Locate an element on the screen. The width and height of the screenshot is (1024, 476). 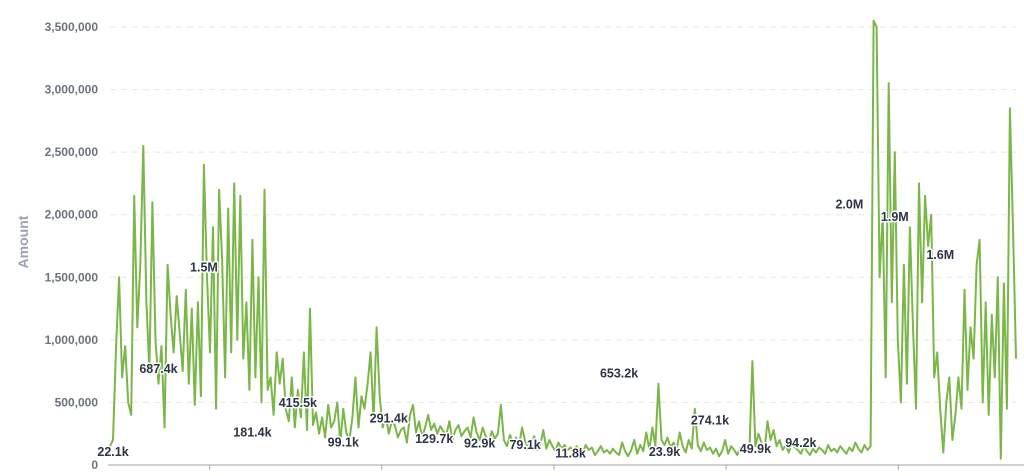
data-label: 1.5M is located at coordinates (204, 267).